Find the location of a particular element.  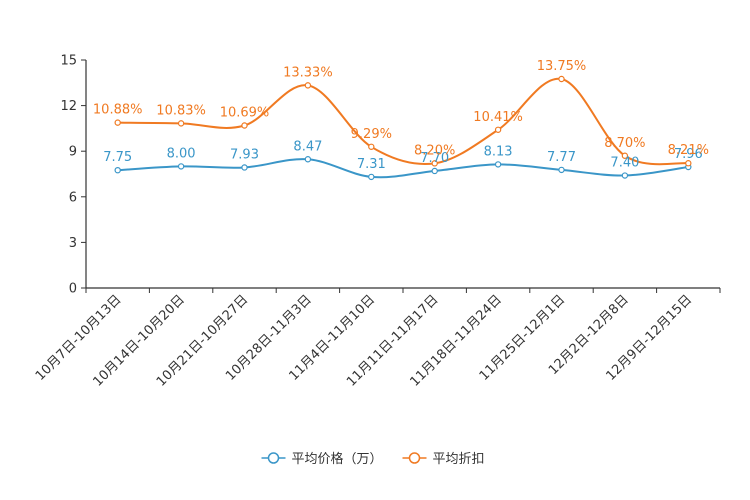

data-label: 8.47 is located at coordinates (307, 146).